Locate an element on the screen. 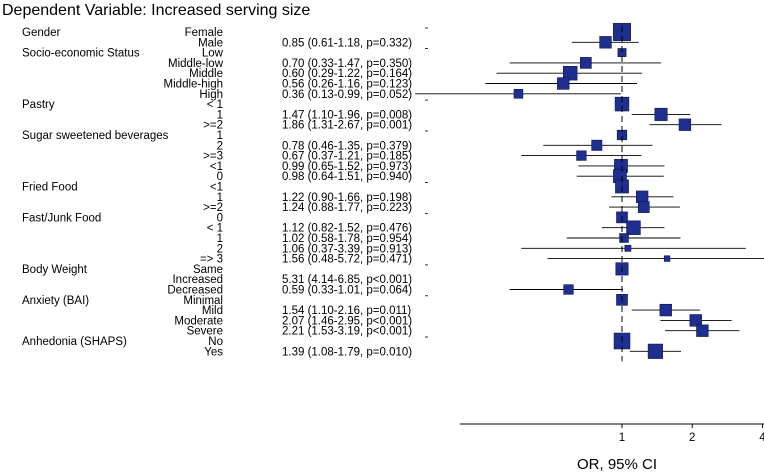  level-label: Female is located at coordinates (204, 33).